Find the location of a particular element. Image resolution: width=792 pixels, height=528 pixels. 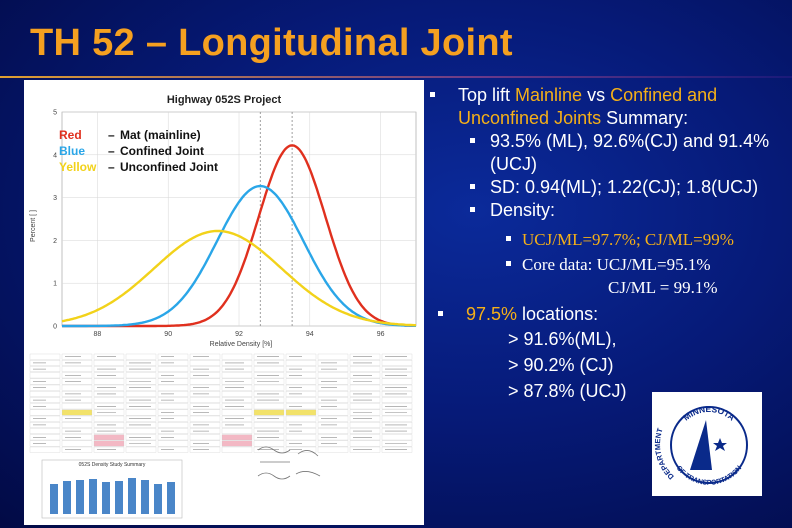

means-text: 93.5% (ML), 92.6%(CJ) and 91.4%(UCJ) is located at coordinates (630, 152).